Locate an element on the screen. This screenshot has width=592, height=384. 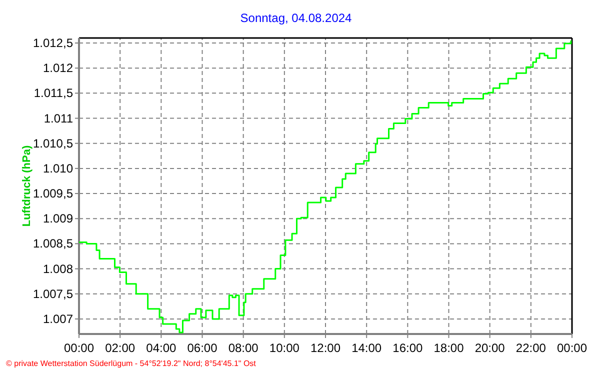
y-tick-label: 1.011,5 is located at coordinates (54, 93).